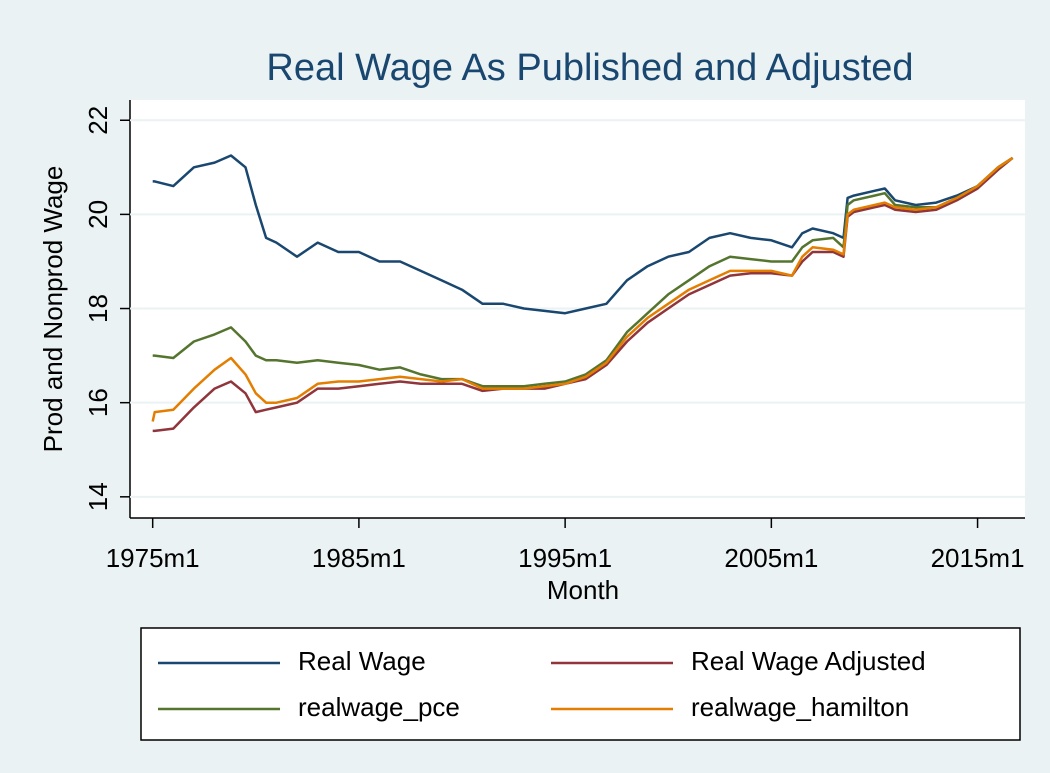  I want to click on x-tick-label: 1995m1, so click(565, 558).